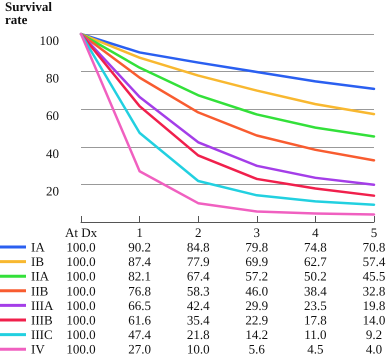  What do you see at coordinates (40, 276) in the screenshot?
I see `legend-label: IIA` at bounding box center [40, 276].